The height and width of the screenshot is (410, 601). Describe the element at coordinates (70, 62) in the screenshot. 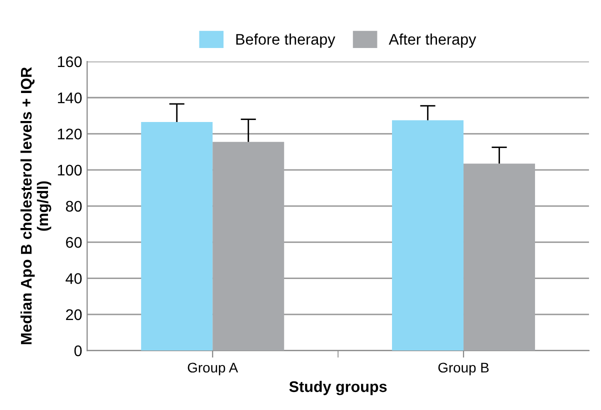

I see `y-tick-label: 160` at that location.